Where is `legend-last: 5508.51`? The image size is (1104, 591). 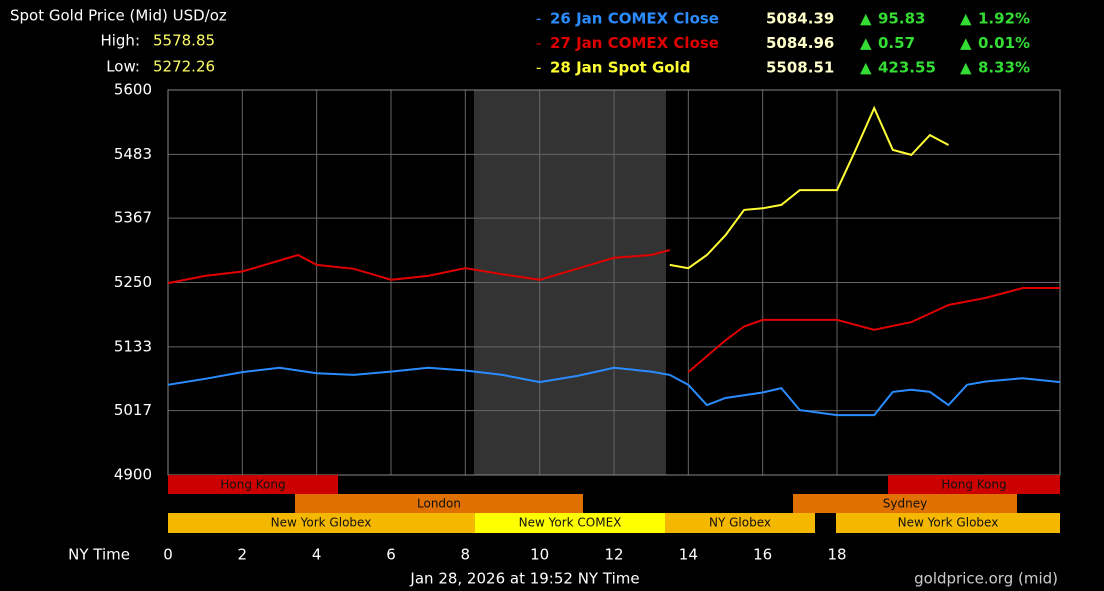
legend-last: 5508.51 is located at coordinates (800, 68).